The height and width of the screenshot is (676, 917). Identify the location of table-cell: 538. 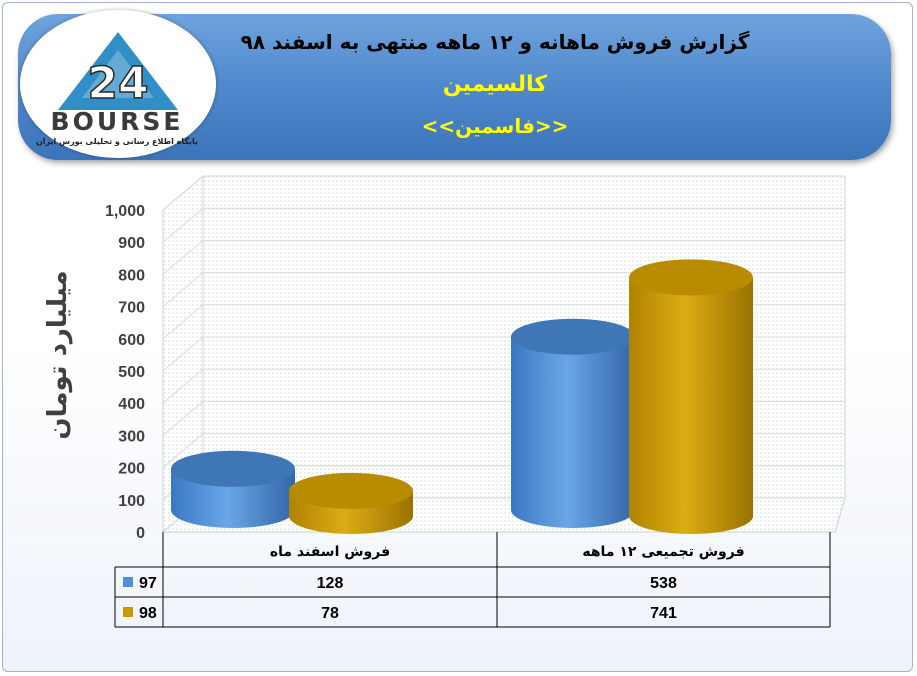
(663, 583).